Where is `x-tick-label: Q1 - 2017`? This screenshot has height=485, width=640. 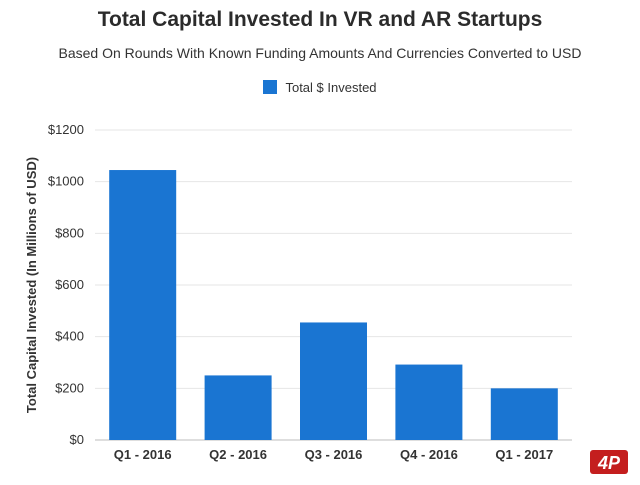 x-tick-label: Q1 - 2017 is located at coordinates (524, 454).